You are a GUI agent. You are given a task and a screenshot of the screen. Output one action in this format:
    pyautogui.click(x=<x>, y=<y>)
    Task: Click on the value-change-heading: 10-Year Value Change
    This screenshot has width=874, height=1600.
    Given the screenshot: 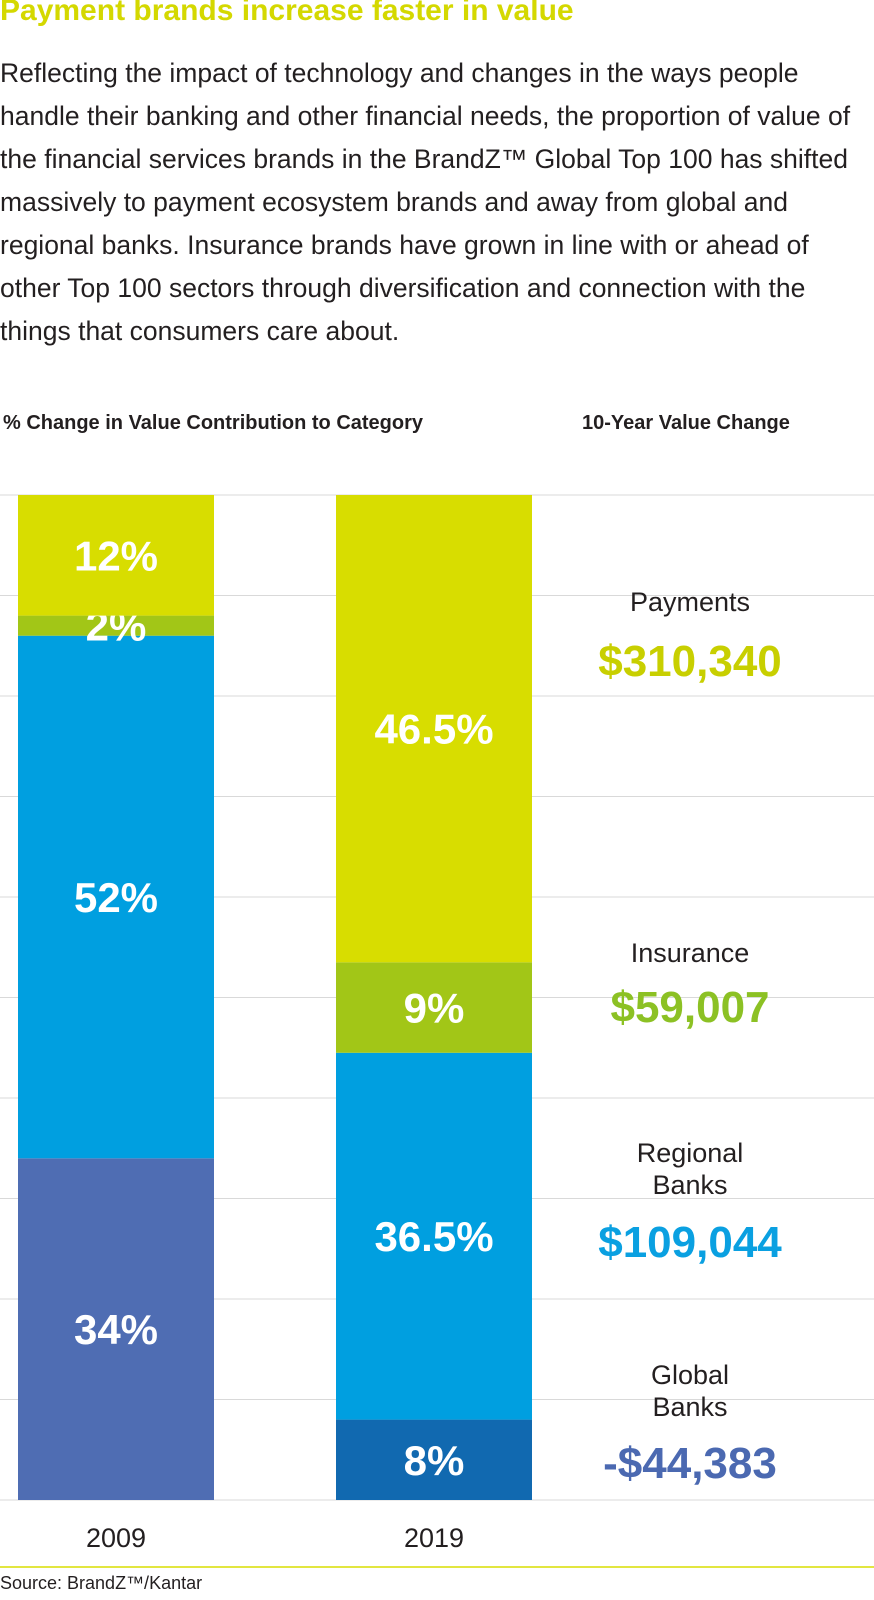 What is the action you would take?
    pyautogui.click(x=686, y=423)
    